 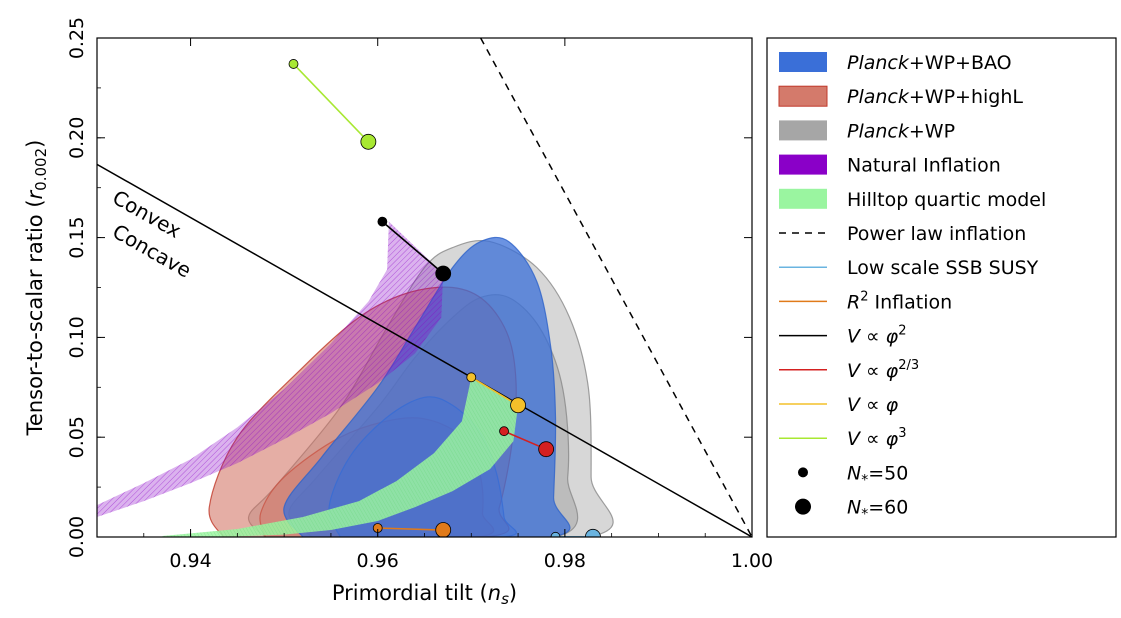 What do you see at coordinates (293, 64) in the screenshot?
I see `series-5-point-n50` at bounding box center [293, 64].